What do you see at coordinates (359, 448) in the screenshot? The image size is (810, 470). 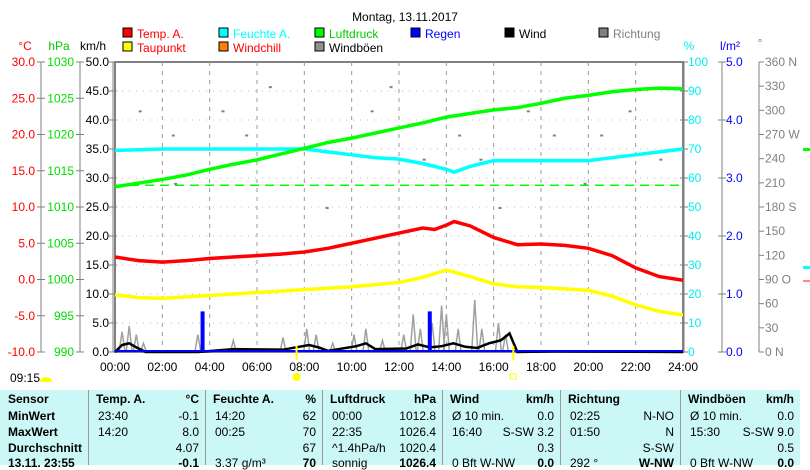 I see `table-cell: ^1.4hPa/h` at bounding box center [359, 448].